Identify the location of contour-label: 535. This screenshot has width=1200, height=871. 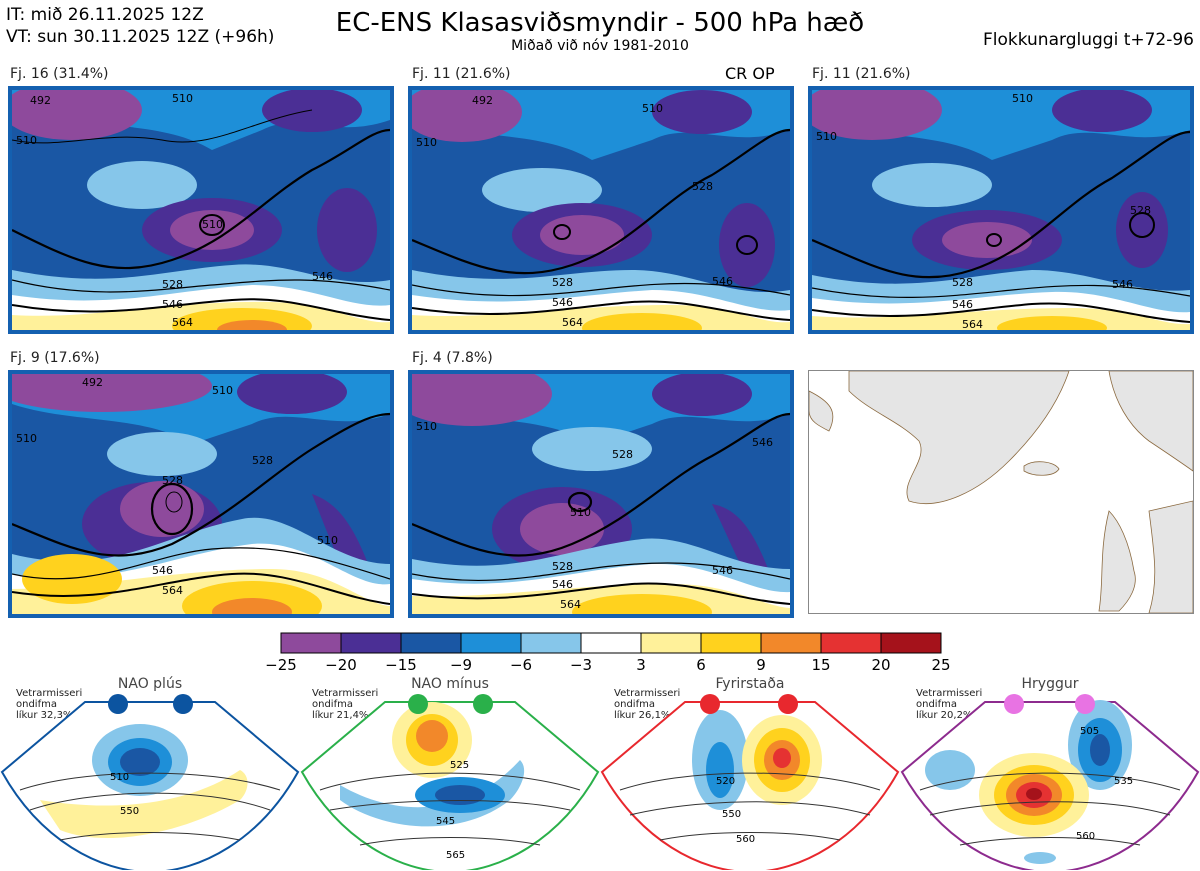
(1123, 781).